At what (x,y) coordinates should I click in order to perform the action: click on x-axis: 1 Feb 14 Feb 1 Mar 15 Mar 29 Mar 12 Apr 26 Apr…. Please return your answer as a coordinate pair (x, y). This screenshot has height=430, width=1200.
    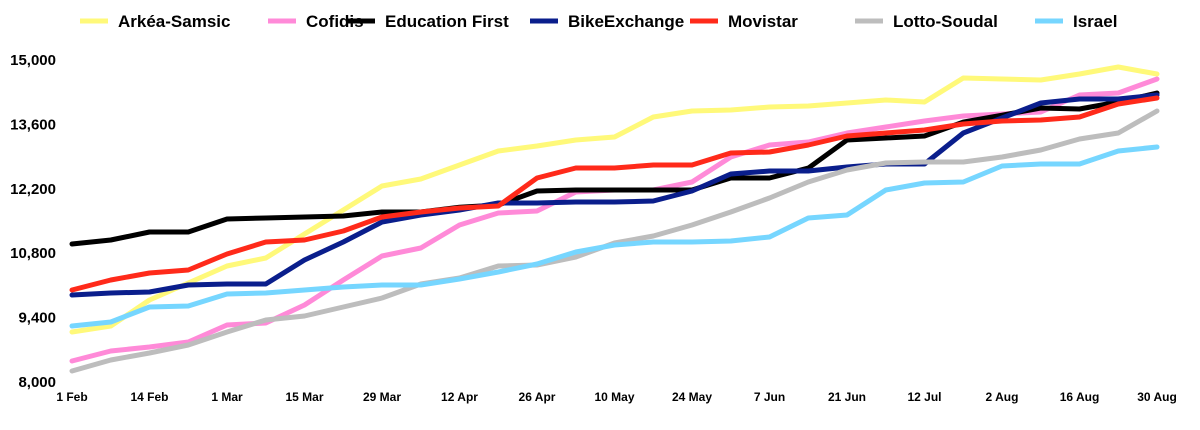
    Looking at the image, I should click on (616, 397).